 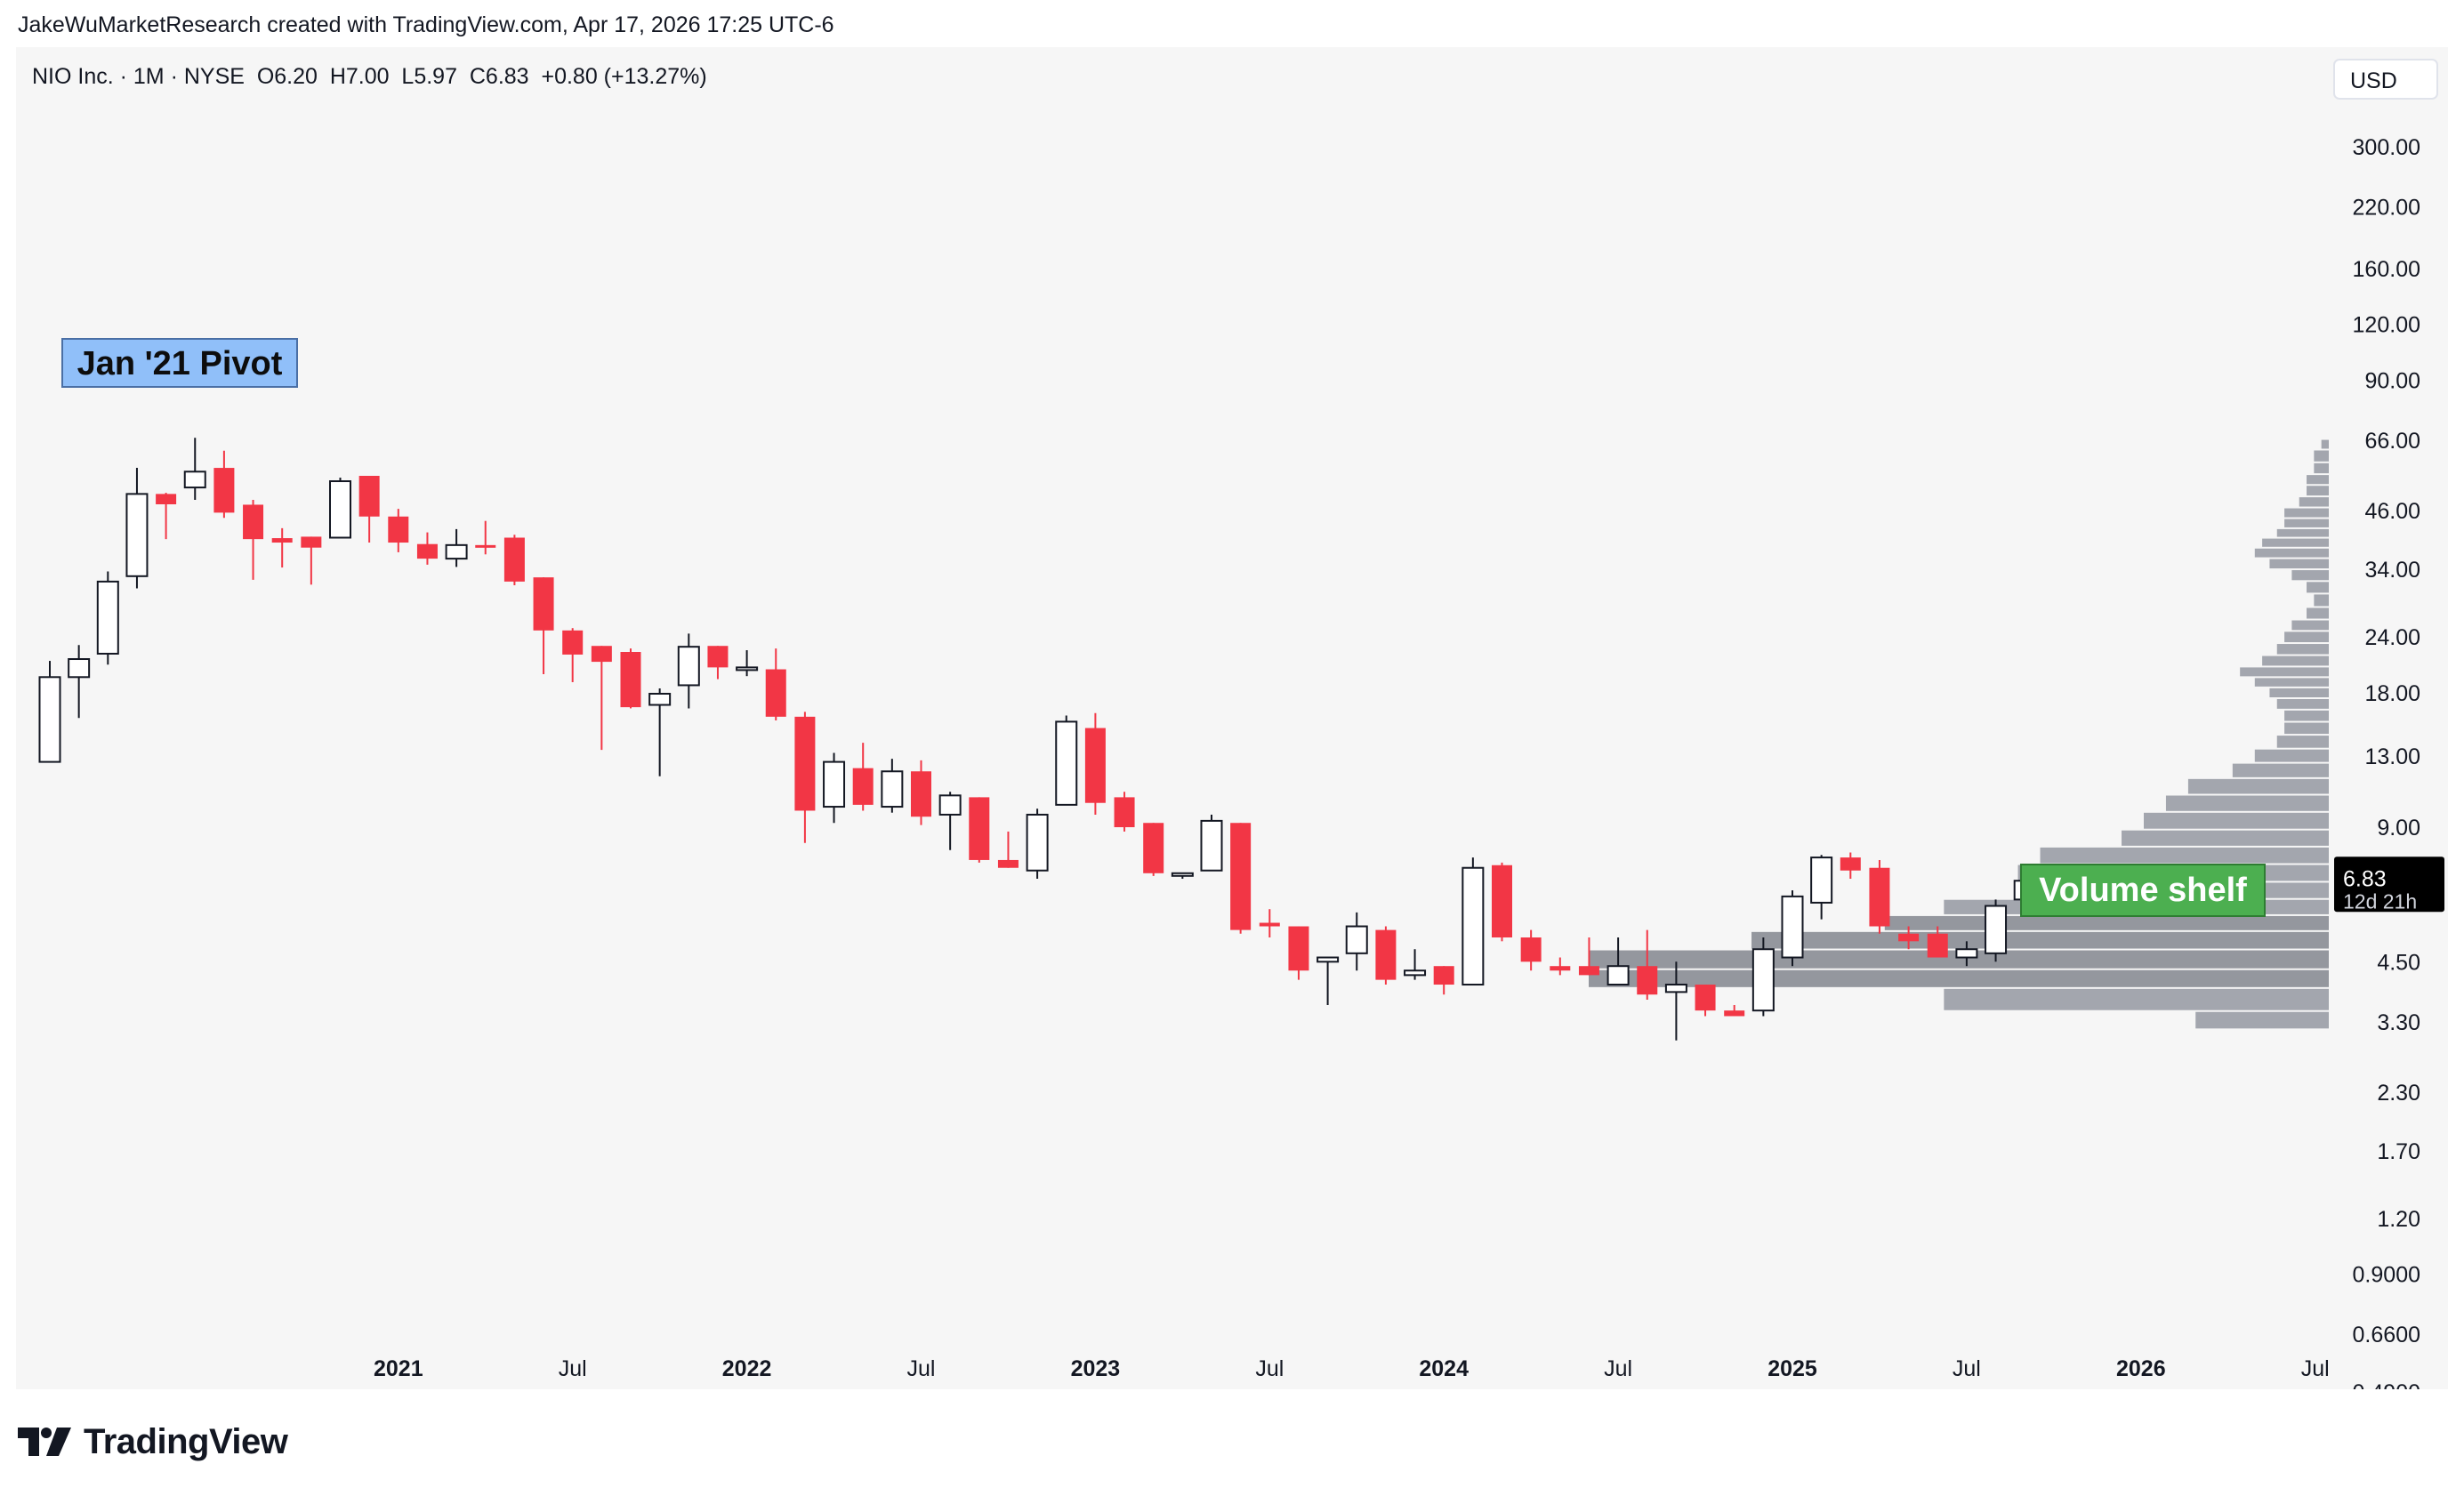 I want to click on currency-button: USD, so click(x=2385, y=79).